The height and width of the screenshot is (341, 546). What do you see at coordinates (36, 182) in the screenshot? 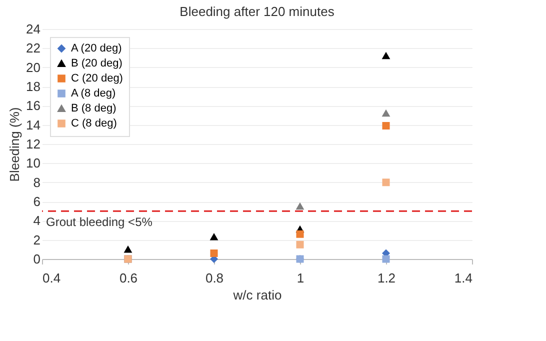
I see `y-tick-label: 8` at bounding box center [36, 182].